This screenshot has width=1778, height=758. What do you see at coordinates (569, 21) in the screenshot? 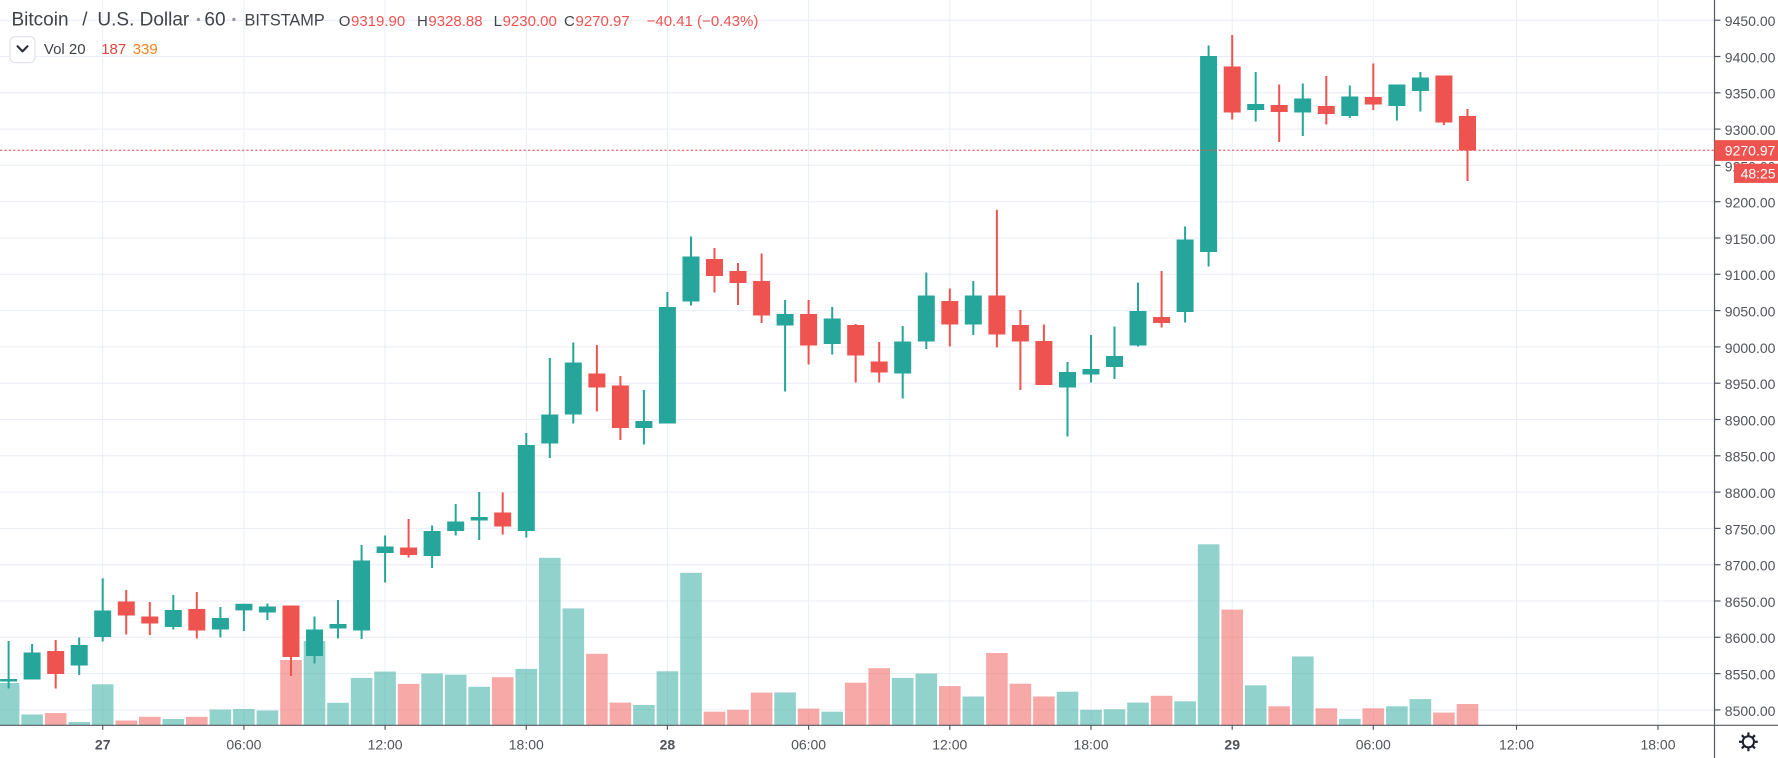
I see `svg-text: C` at bounding box center [569, 21].